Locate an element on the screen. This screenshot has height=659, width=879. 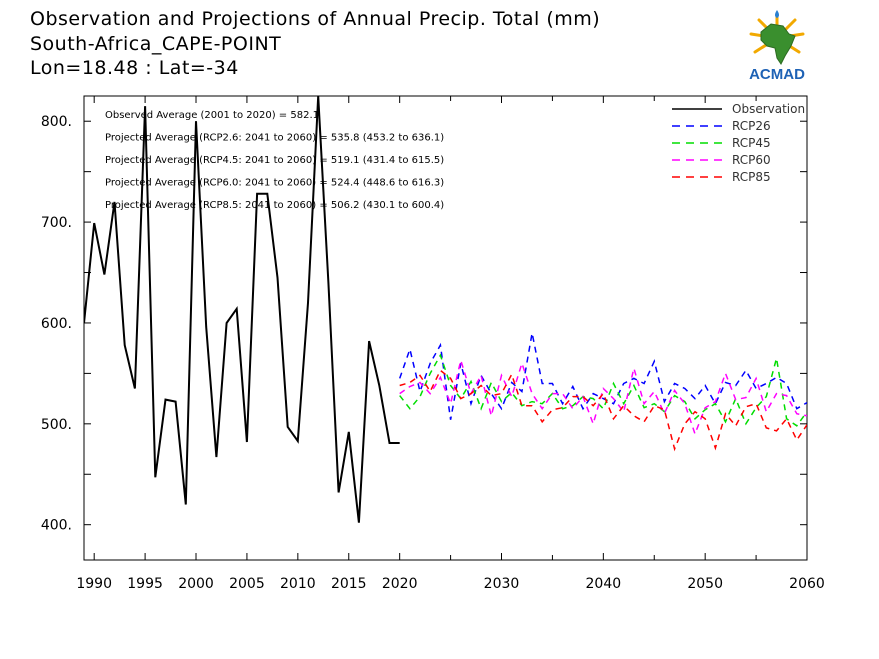
series-line-rcp26 is located at coordinates (602, 376).